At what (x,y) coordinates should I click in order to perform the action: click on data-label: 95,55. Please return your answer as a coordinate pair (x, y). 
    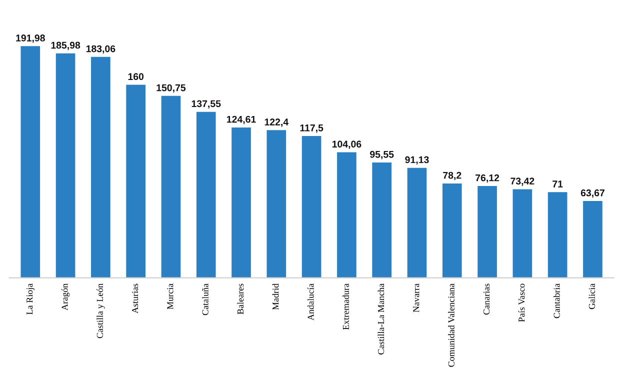
    Looking at the image, I should click on (382, 155).